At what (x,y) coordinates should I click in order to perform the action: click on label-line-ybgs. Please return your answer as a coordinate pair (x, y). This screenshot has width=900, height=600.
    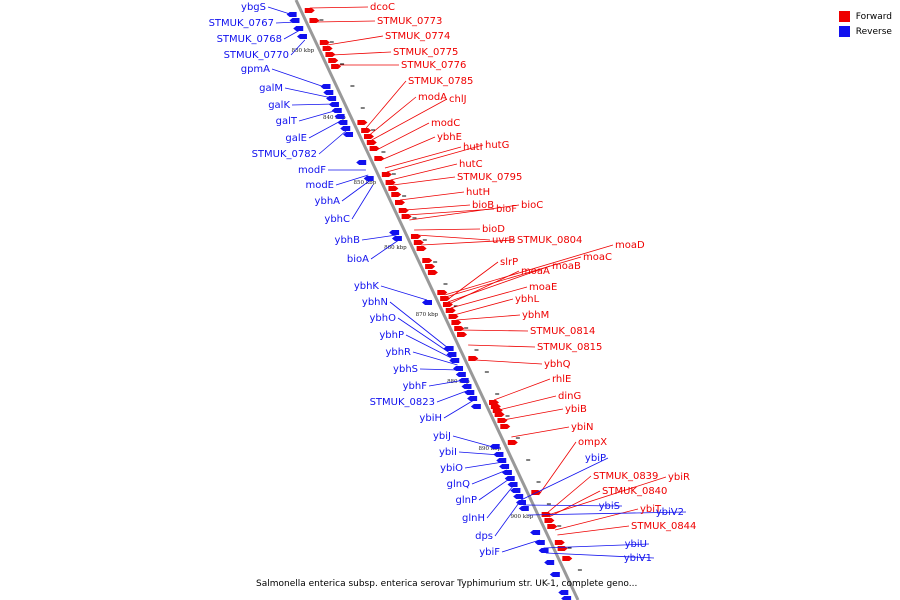
    Looking at the image, I should click on (280, 11).